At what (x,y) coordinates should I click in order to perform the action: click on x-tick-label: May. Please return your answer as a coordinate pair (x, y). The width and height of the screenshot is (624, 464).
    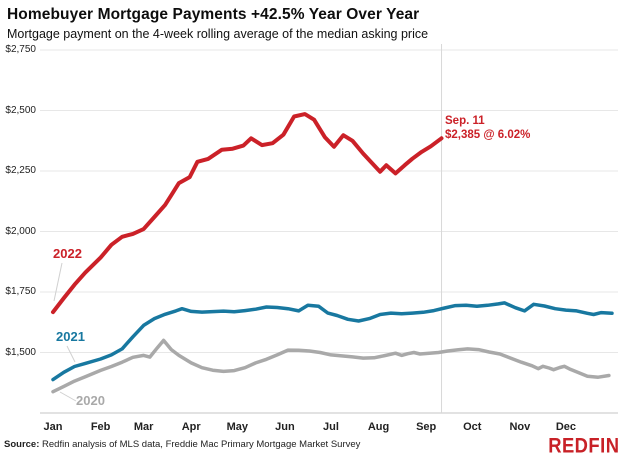
    Looking at the image, I should click on (237, 427).